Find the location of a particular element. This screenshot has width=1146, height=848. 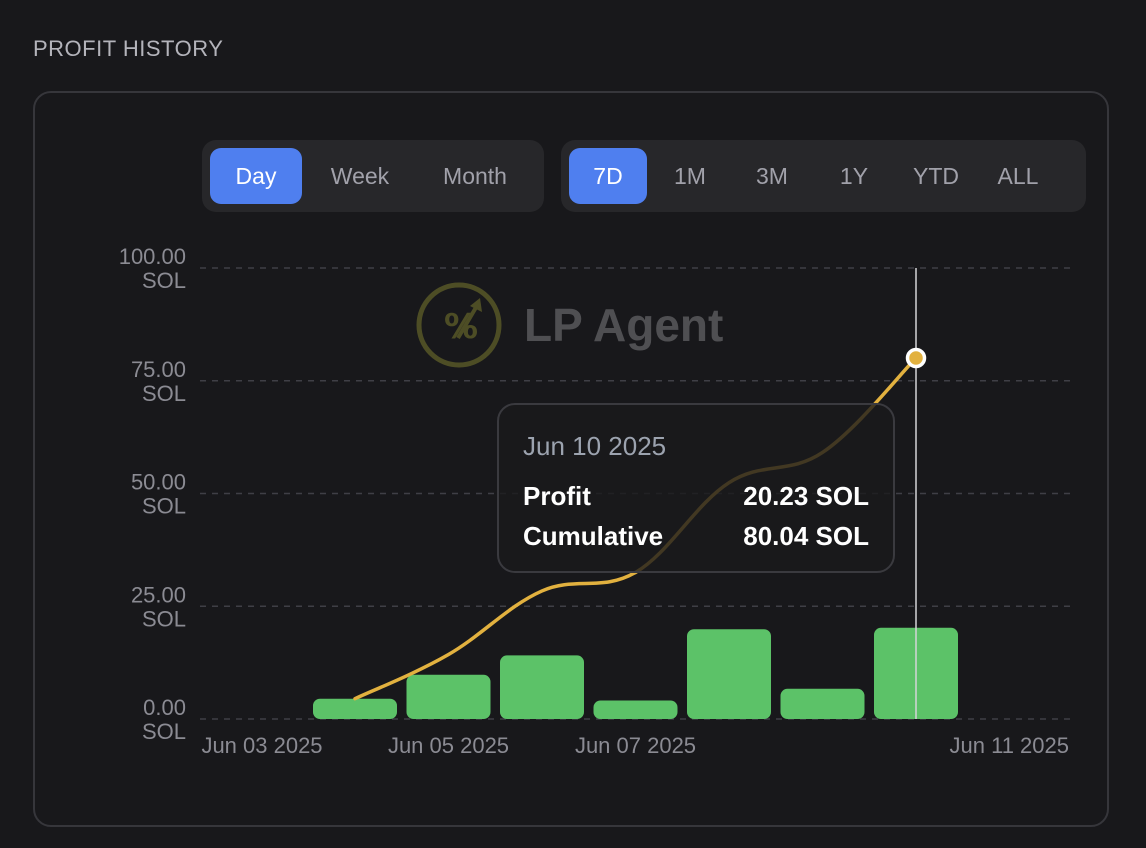

y-tick-label: 25.00 is located at coordinates (158, 594).